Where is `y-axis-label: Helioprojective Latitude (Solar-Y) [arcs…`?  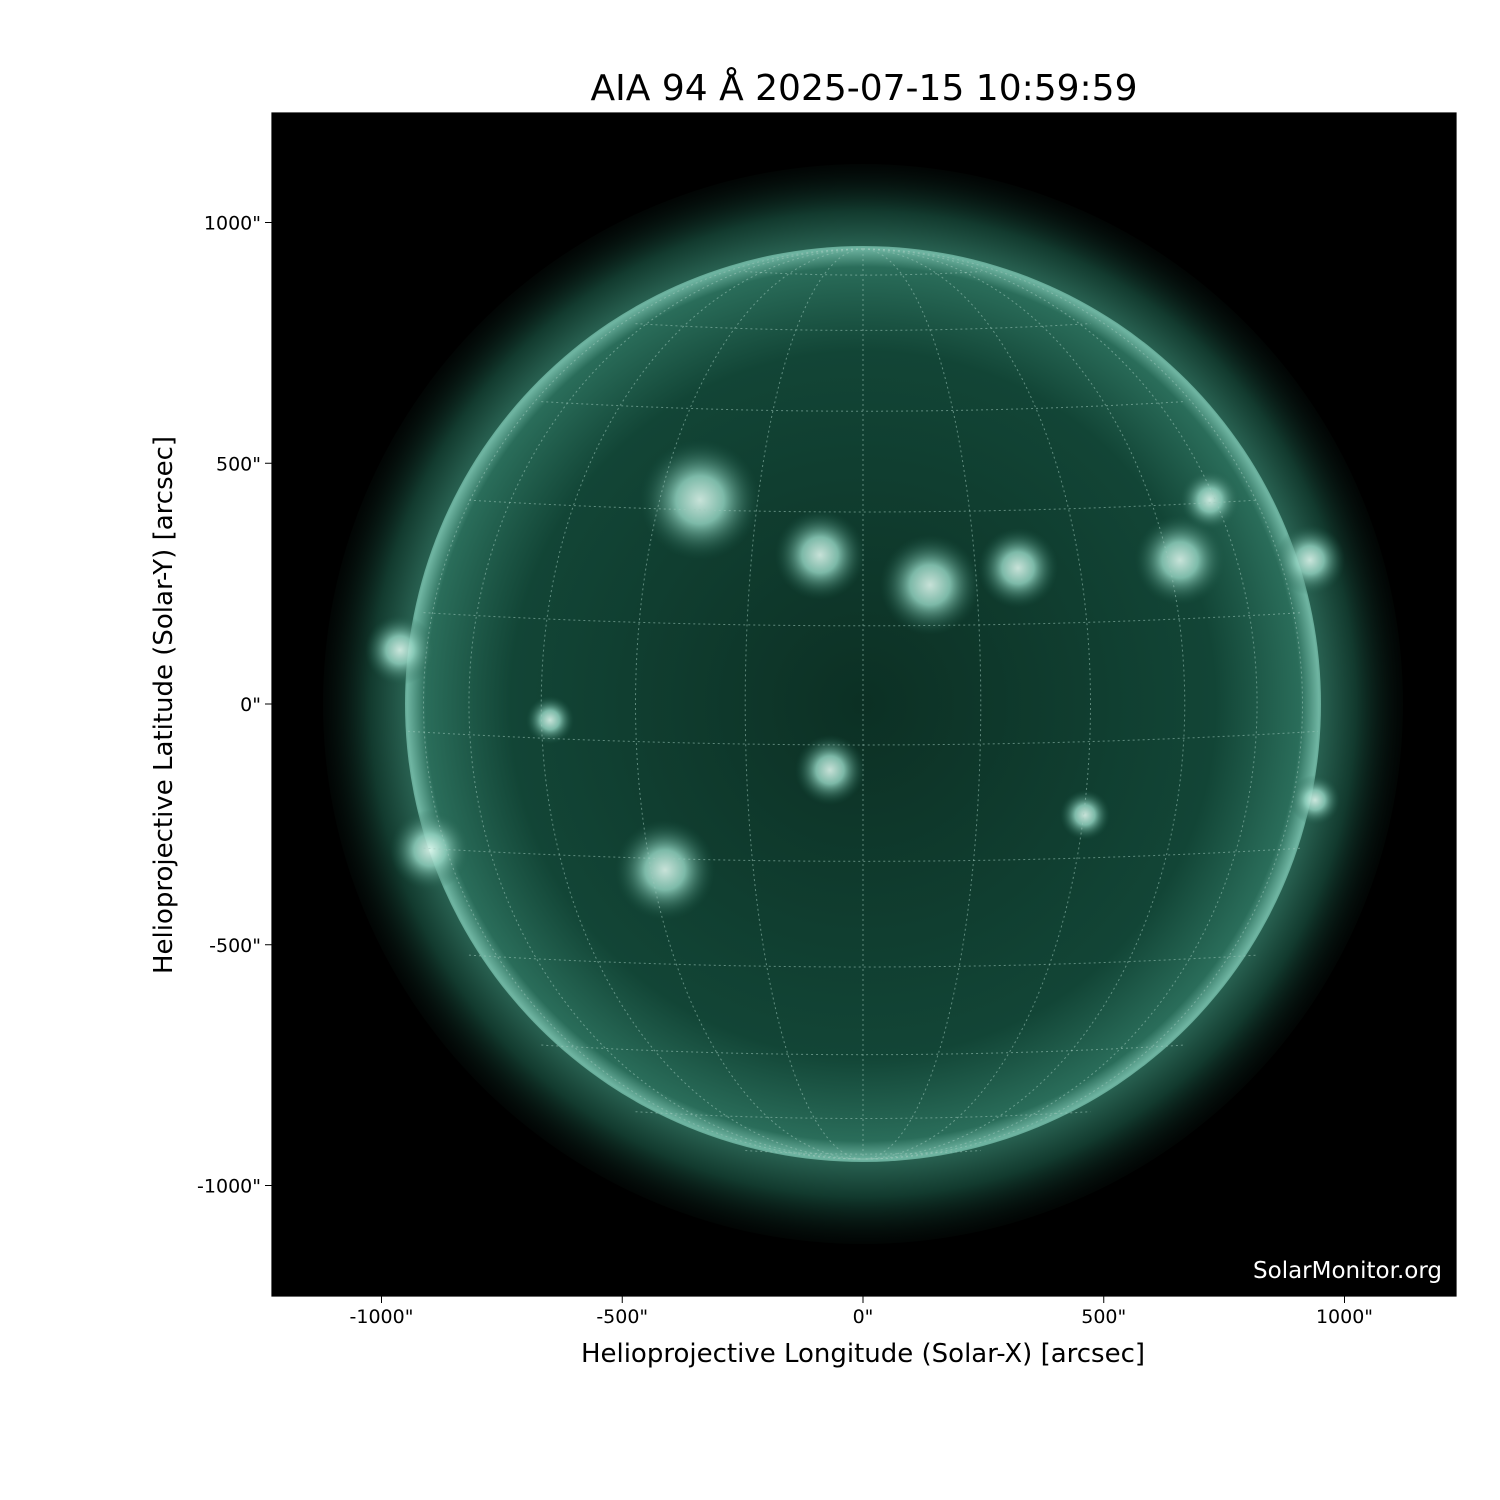
y-axis-label: Helioprojective Latitude (Solar-Y) [arcs… is located at coordinates (164, 705).